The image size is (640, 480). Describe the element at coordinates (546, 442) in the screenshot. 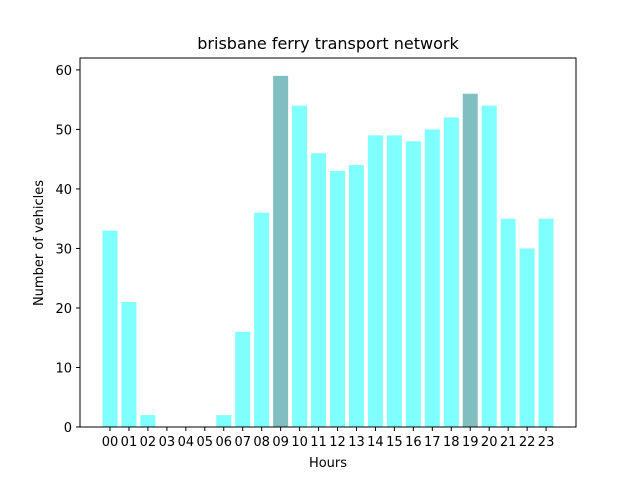

I see `x-tick-label: 23` at that location.